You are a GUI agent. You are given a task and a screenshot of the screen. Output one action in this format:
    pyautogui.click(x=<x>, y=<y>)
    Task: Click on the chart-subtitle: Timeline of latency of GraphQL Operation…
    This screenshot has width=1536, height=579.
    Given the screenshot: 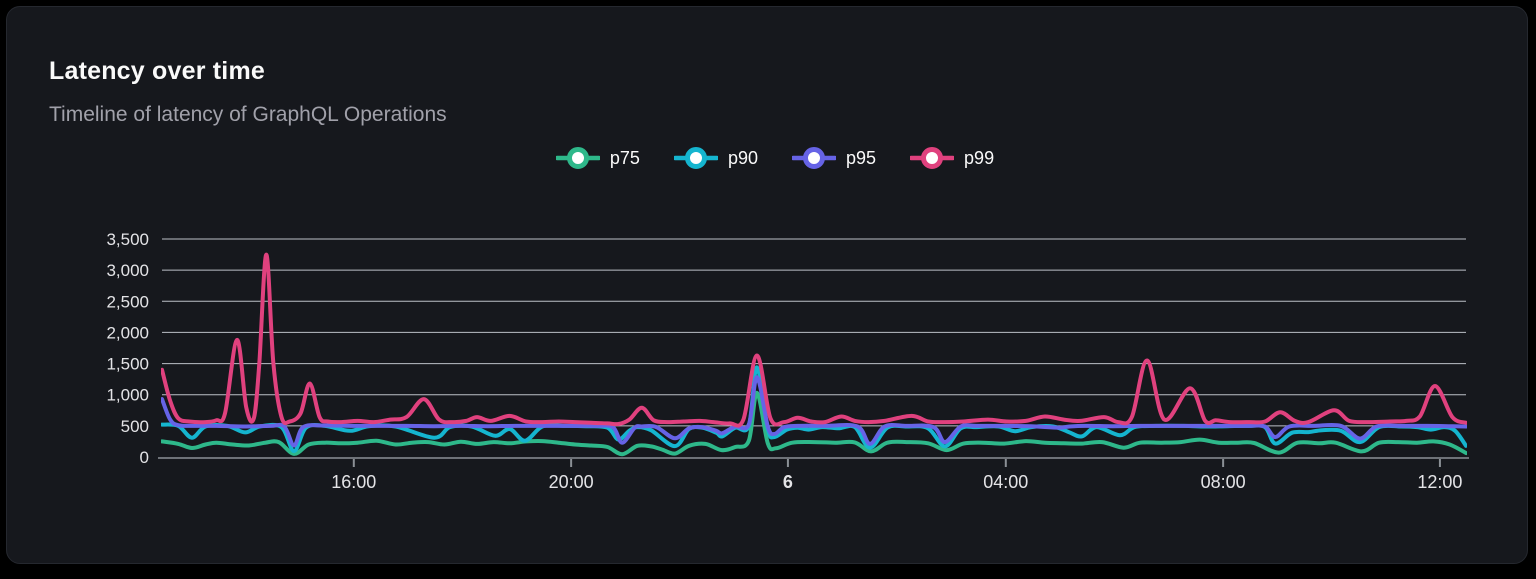 What is the action you would take?
    pyautogui.click(x=248, y=114)
    